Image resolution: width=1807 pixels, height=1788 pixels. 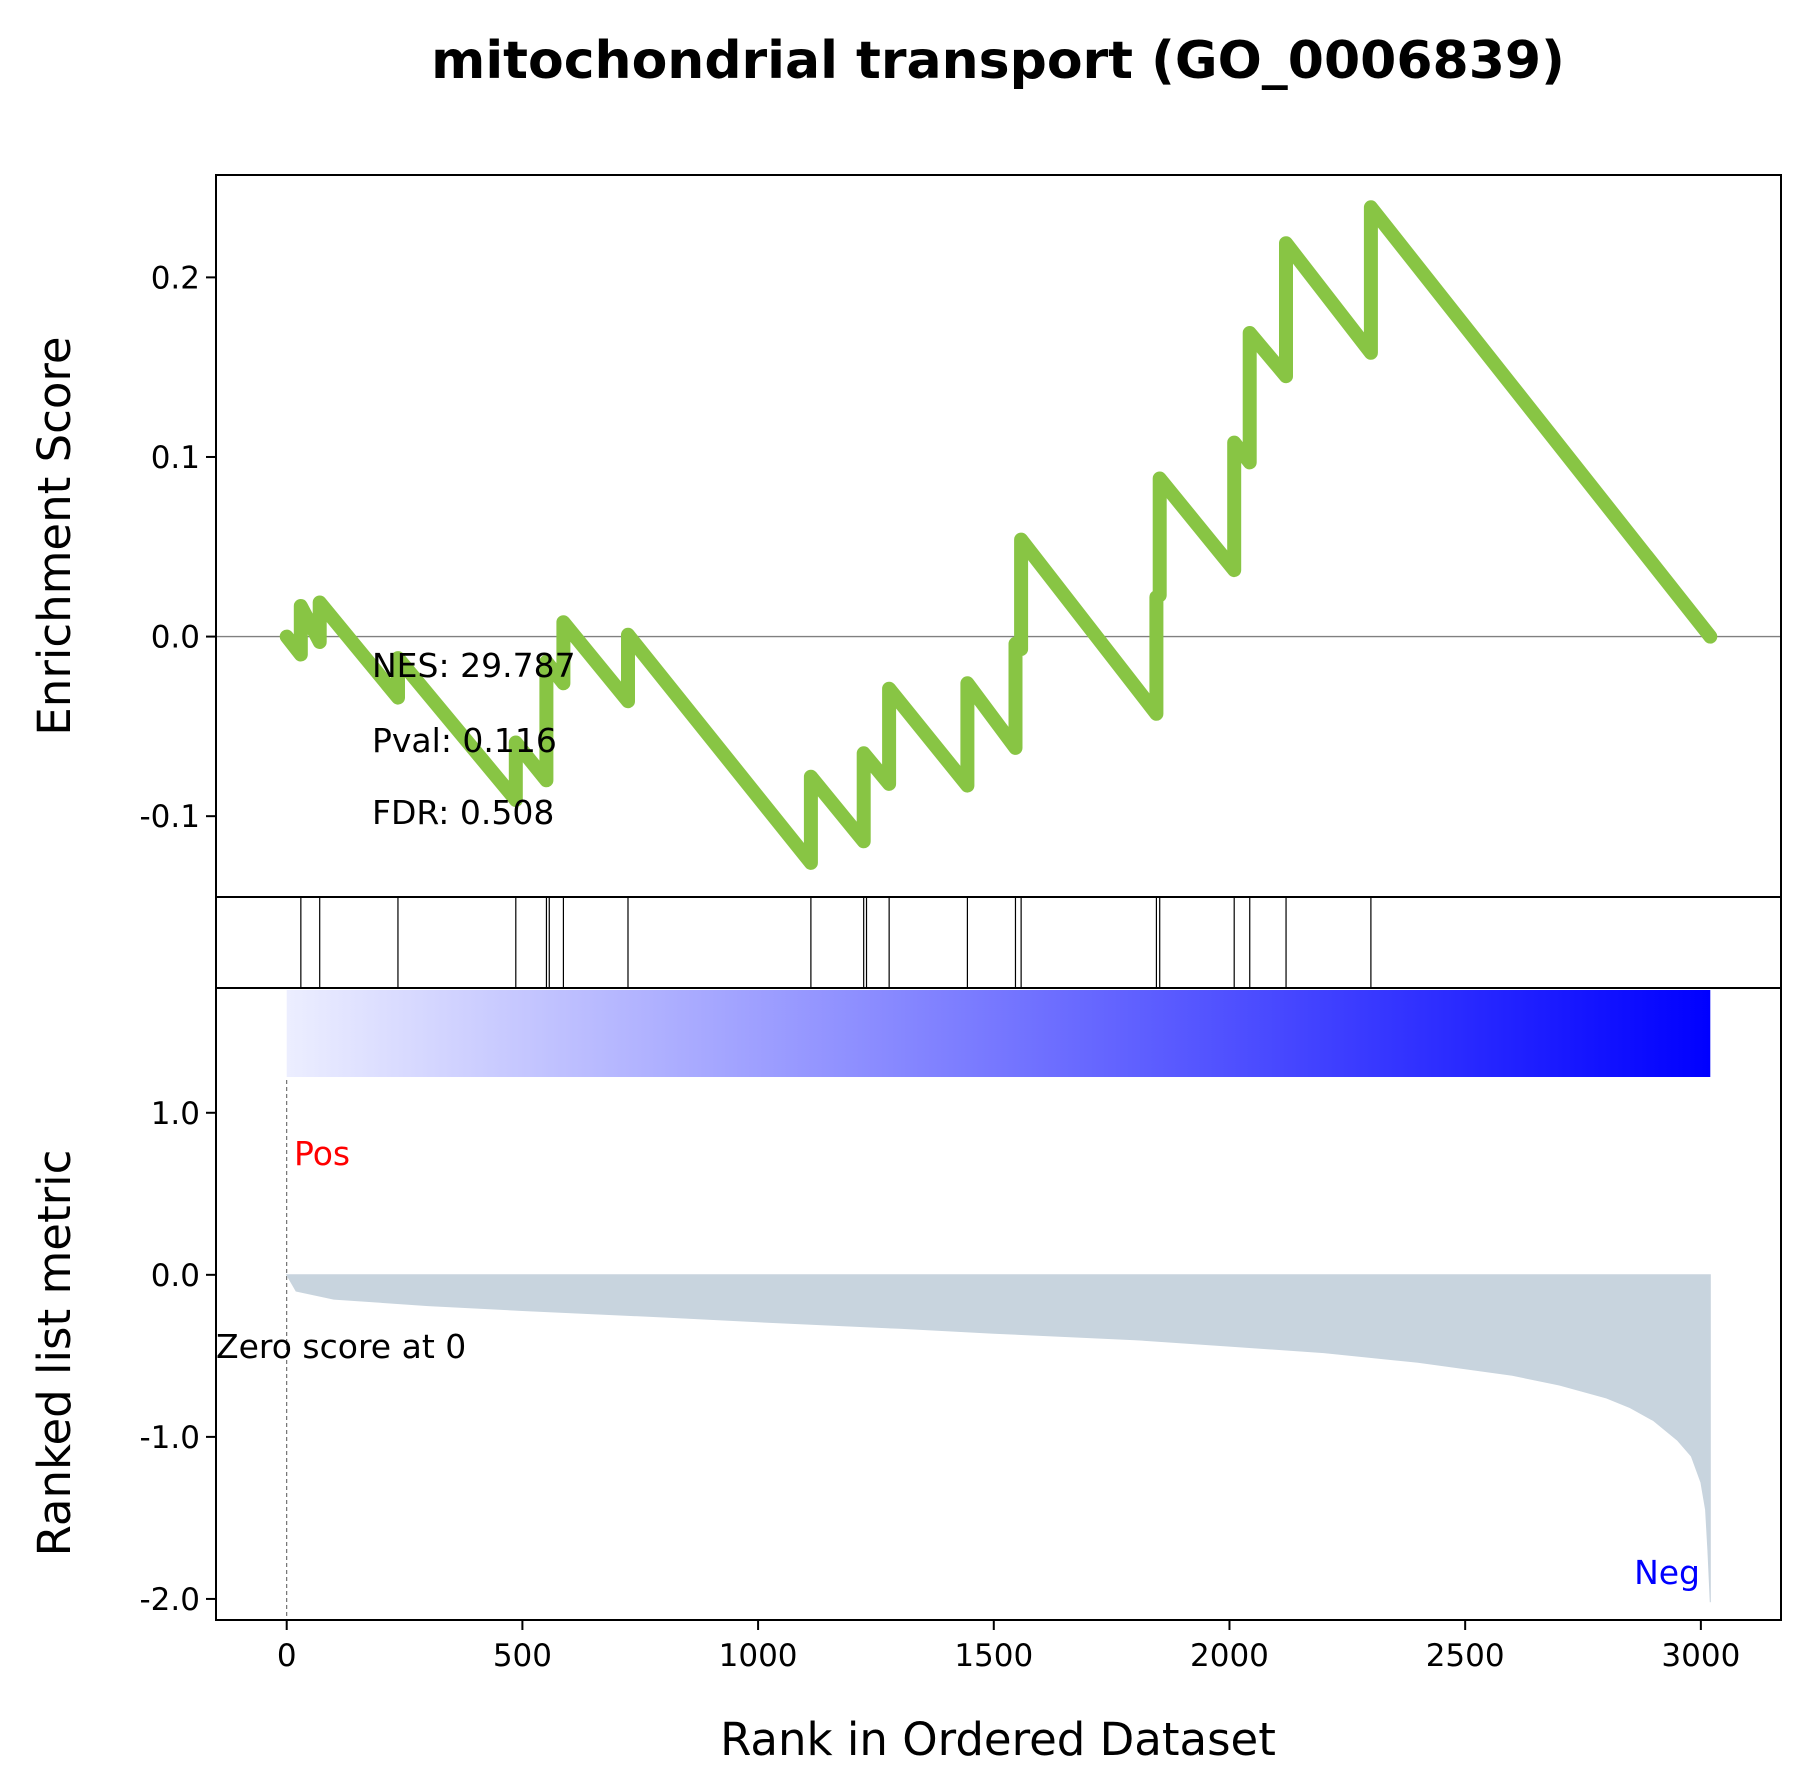 I want to click on ranked-metric-area, so click(x=998, y=1438).